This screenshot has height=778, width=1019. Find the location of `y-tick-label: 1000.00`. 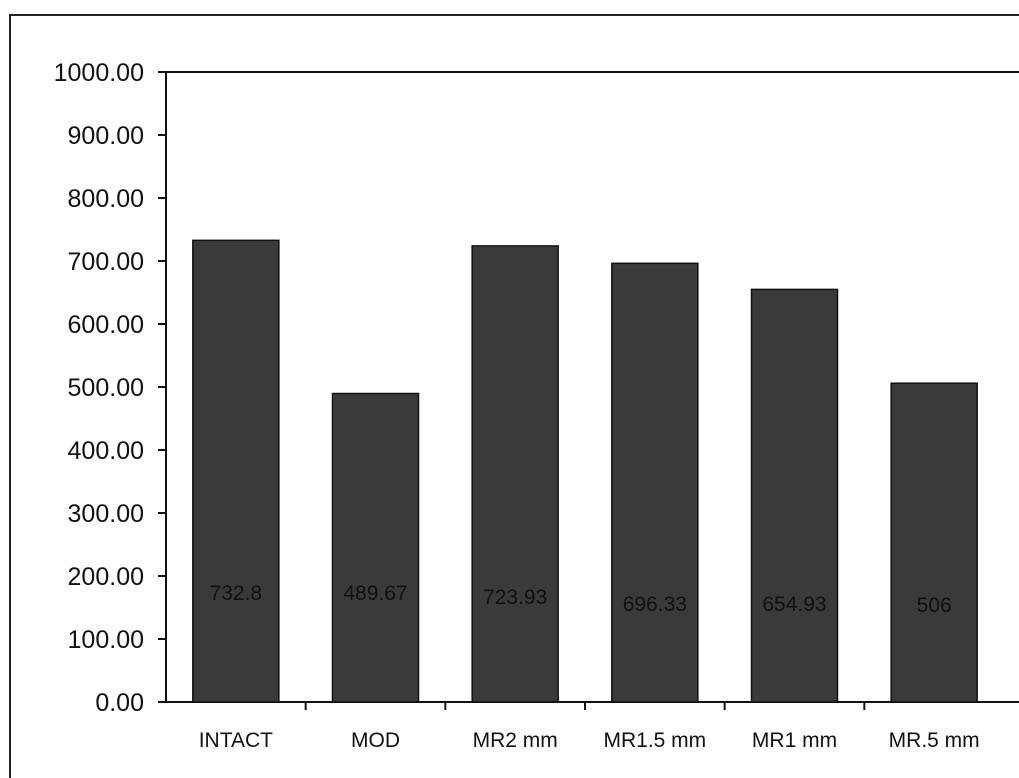

y-tick-label: 1000.00 is located at coordinates (99, 73).